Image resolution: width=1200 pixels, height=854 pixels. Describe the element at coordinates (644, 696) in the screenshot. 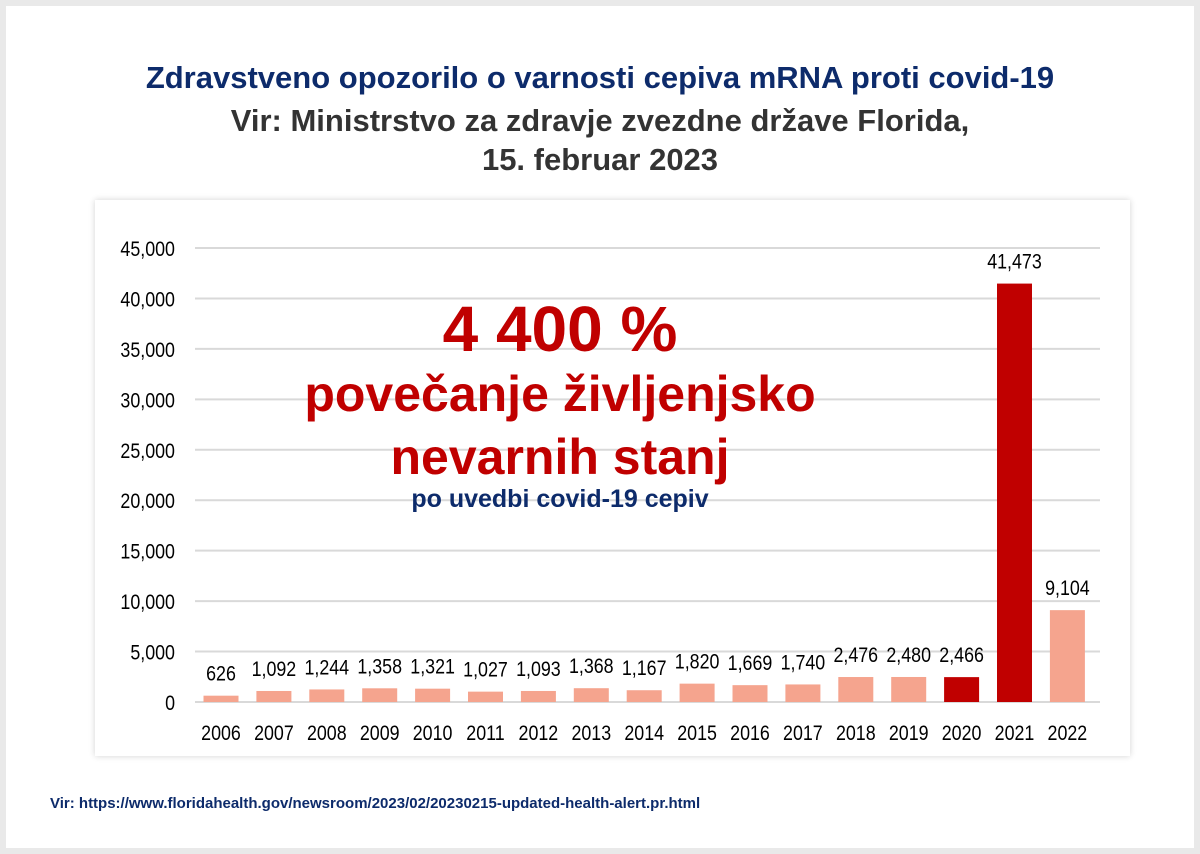

I see `bar-2014` at that location.